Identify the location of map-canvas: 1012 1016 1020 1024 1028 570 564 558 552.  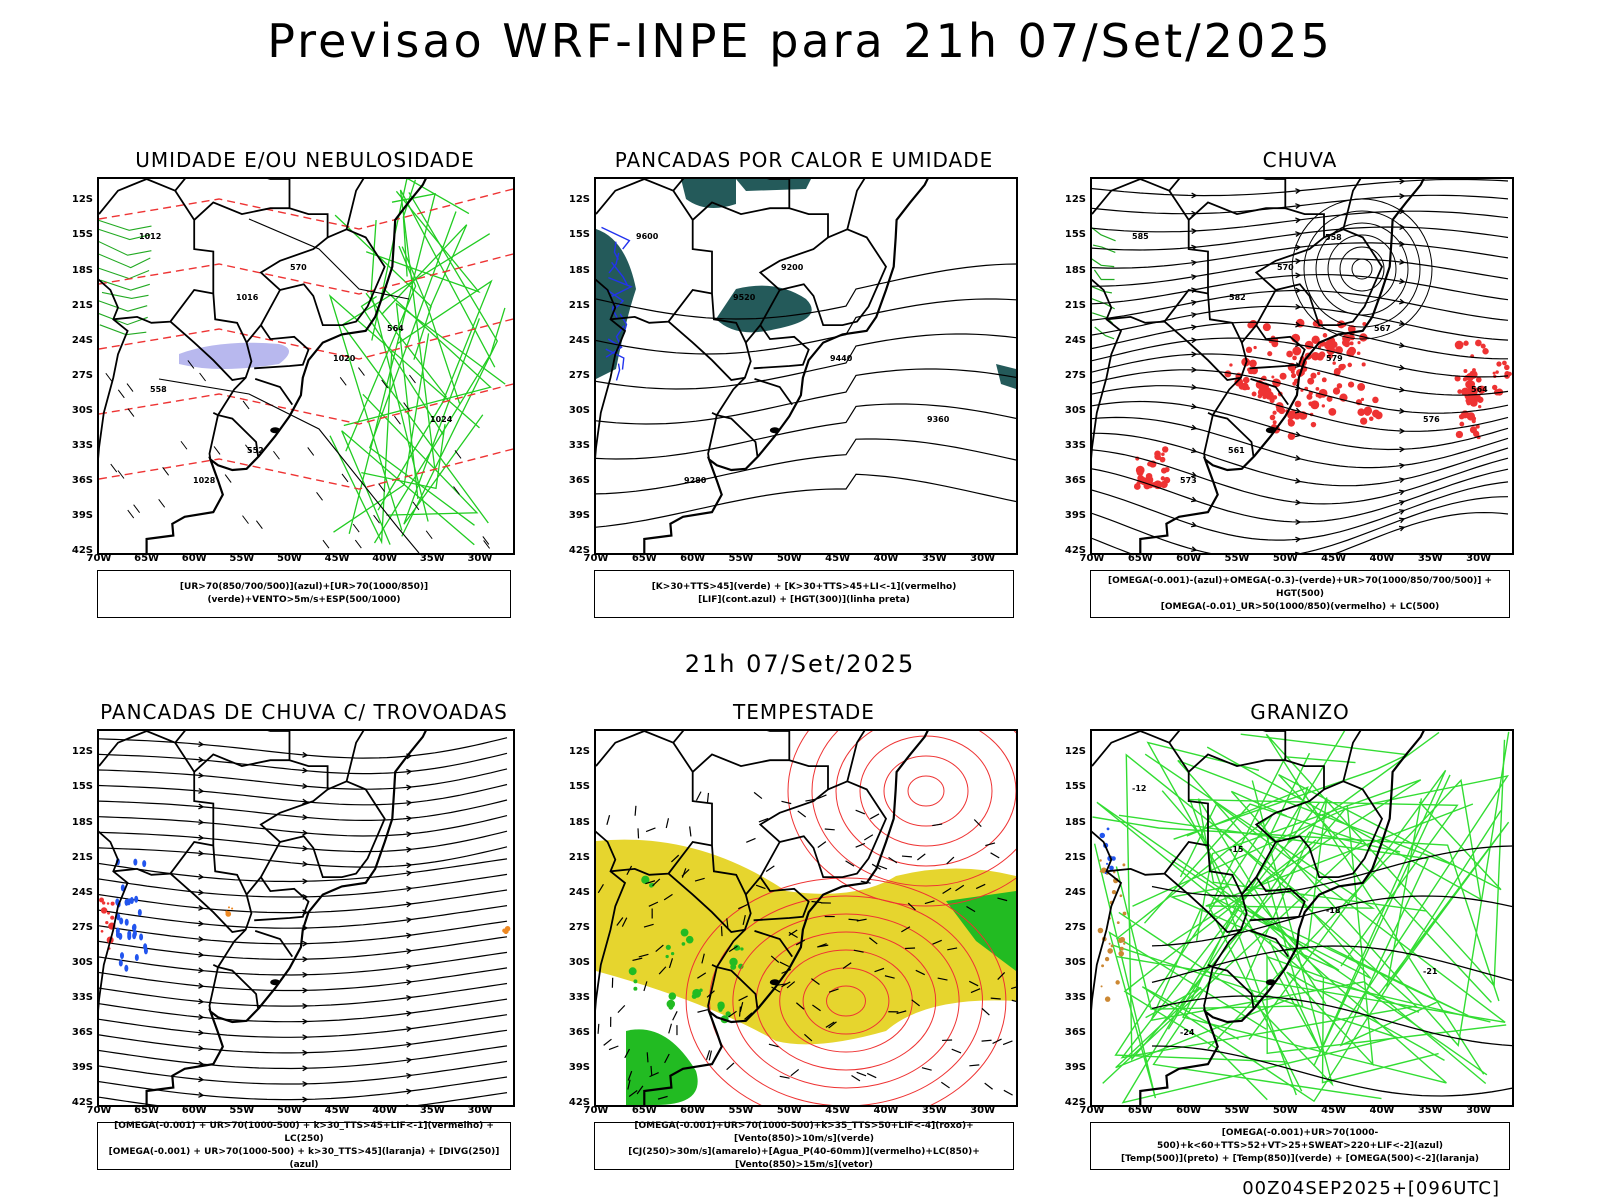
(306, 366).